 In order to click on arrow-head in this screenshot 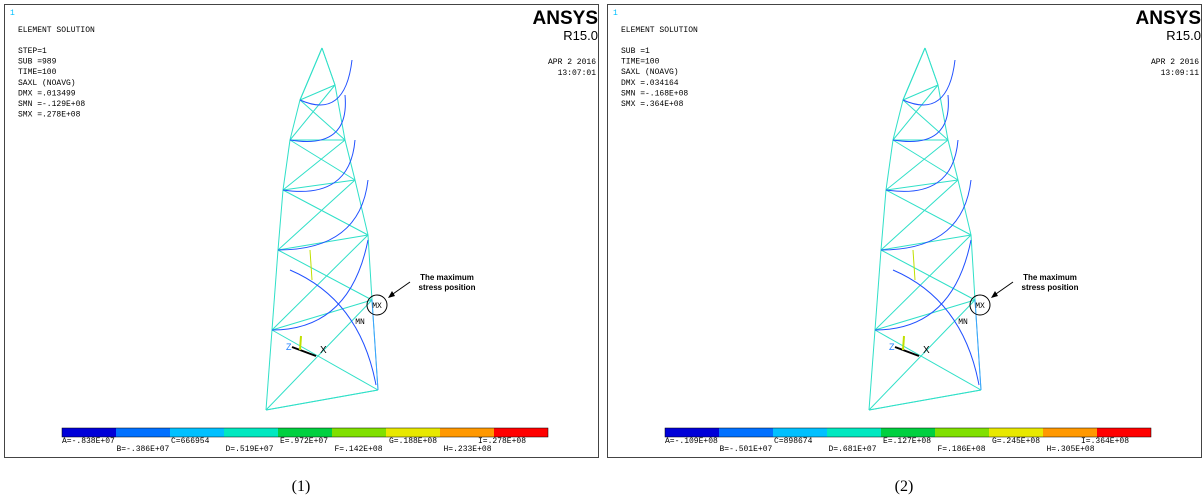, I will do `click(994, 294)`.